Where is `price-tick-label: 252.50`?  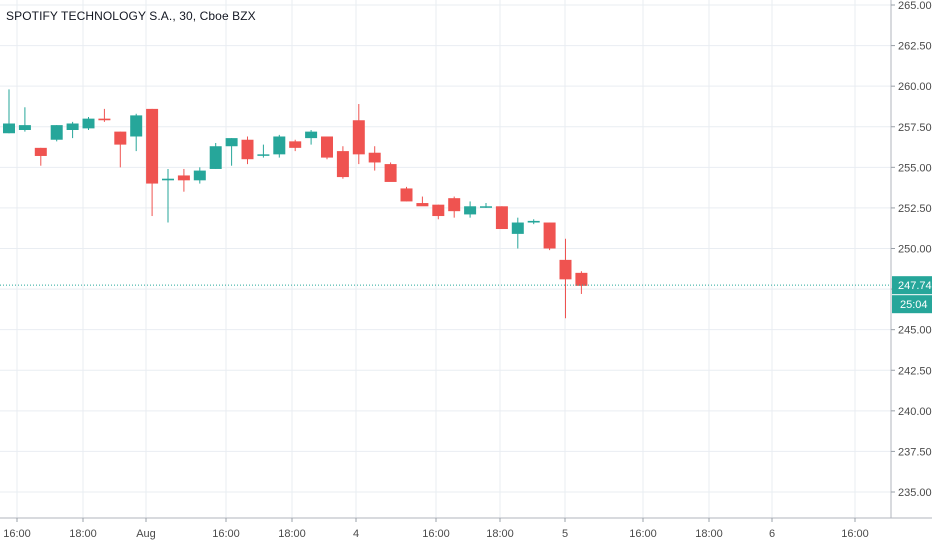
price-tick-label: 252.50 is located at coordinates (915, 209).